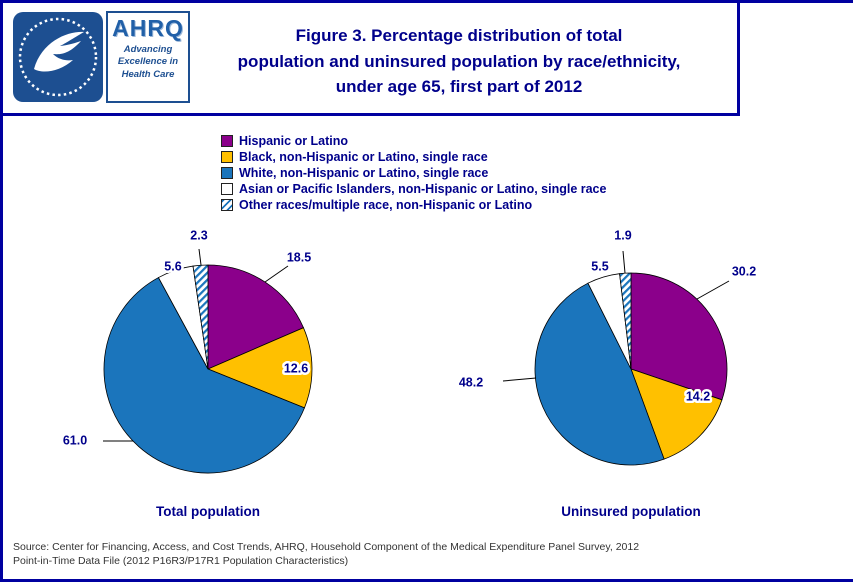  I want to click on legend-swatch-white, so click(227, 173).